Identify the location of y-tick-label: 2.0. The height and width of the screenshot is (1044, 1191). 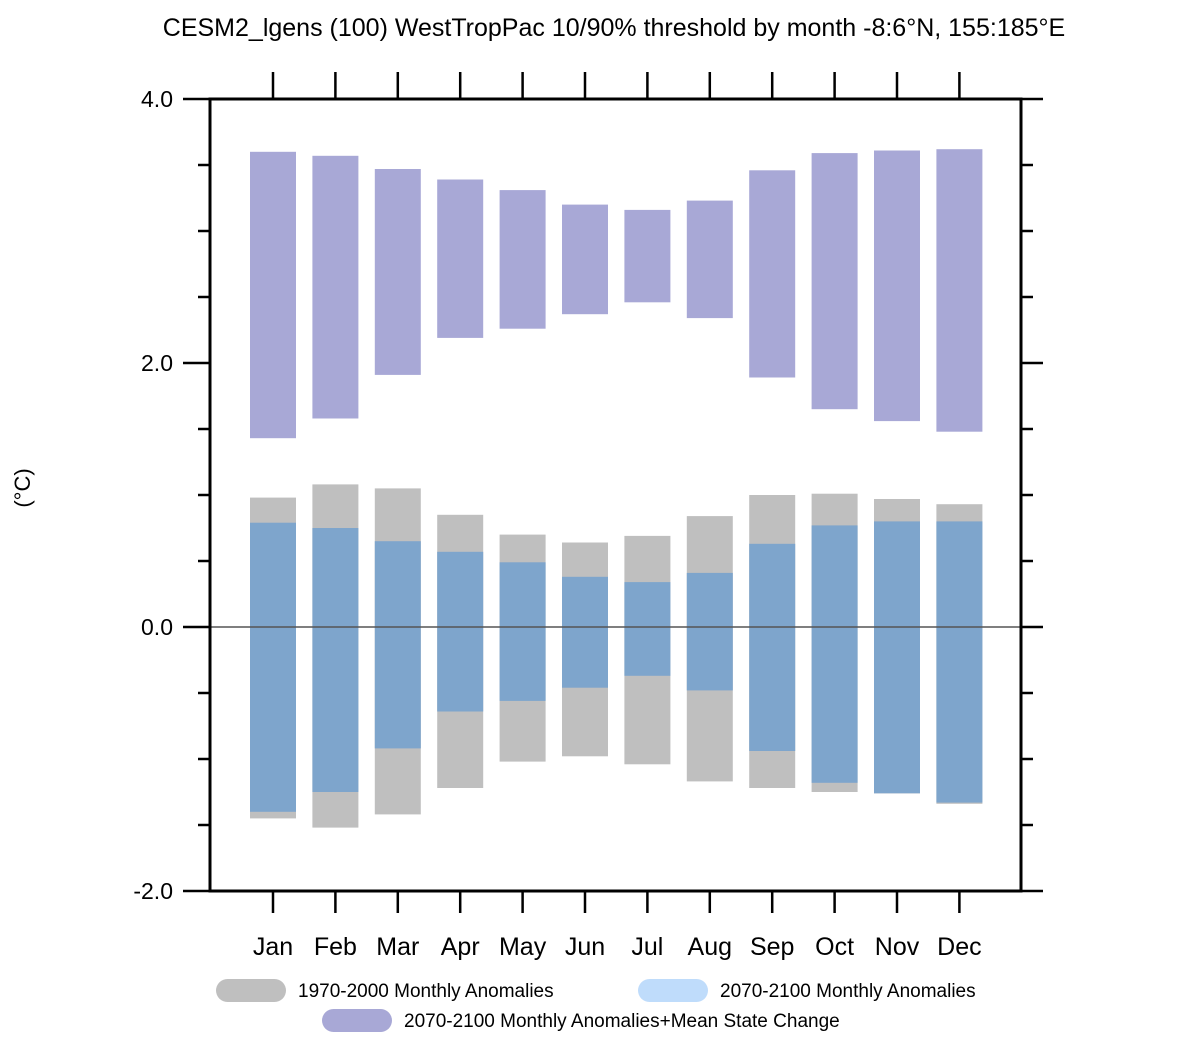
(157, 363).